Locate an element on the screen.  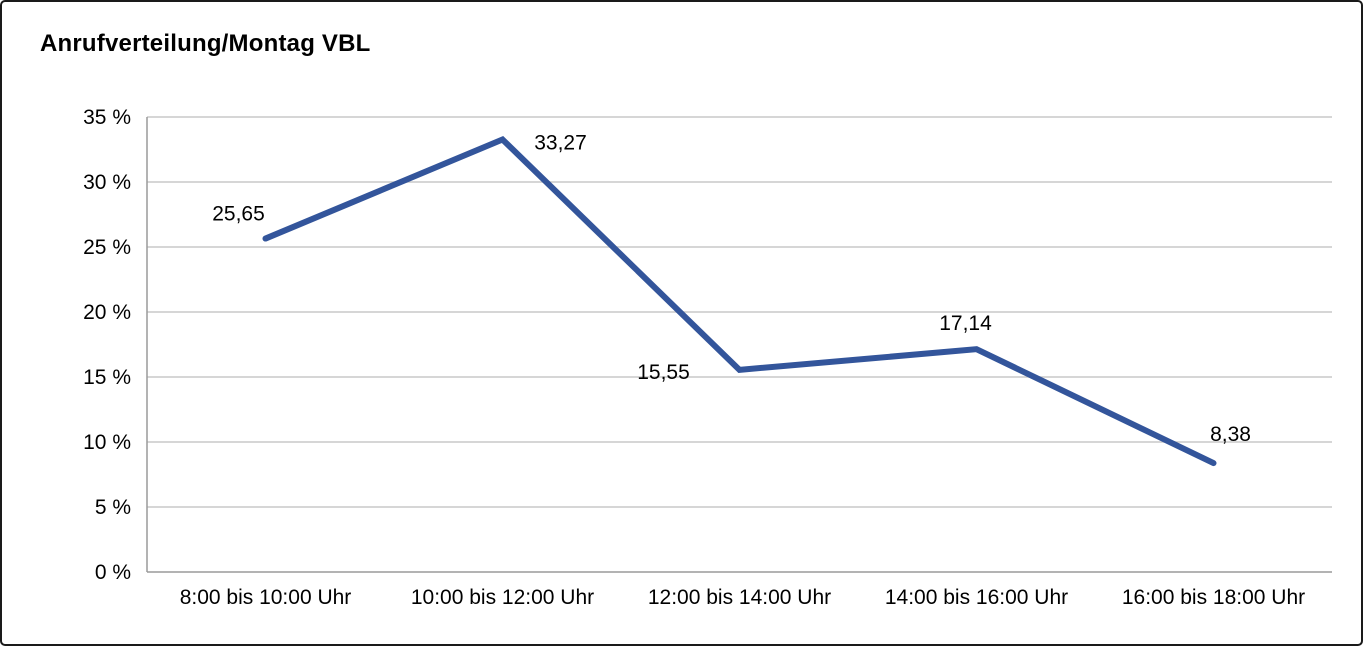
y-tick-label: 0 % is located at coordinates (113, 572).